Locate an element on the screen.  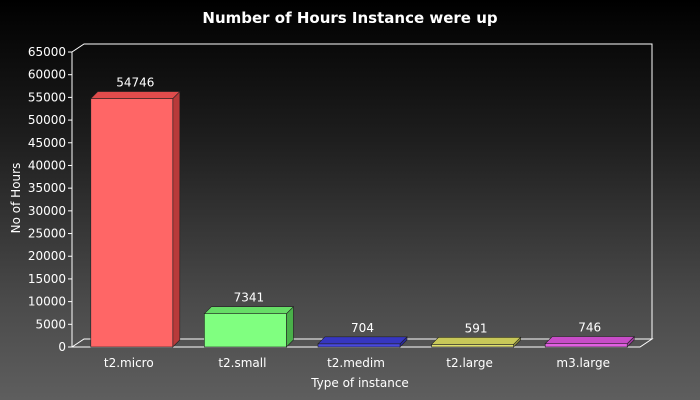
y-tick-label: 20000 is located at coordinates (47, 256).